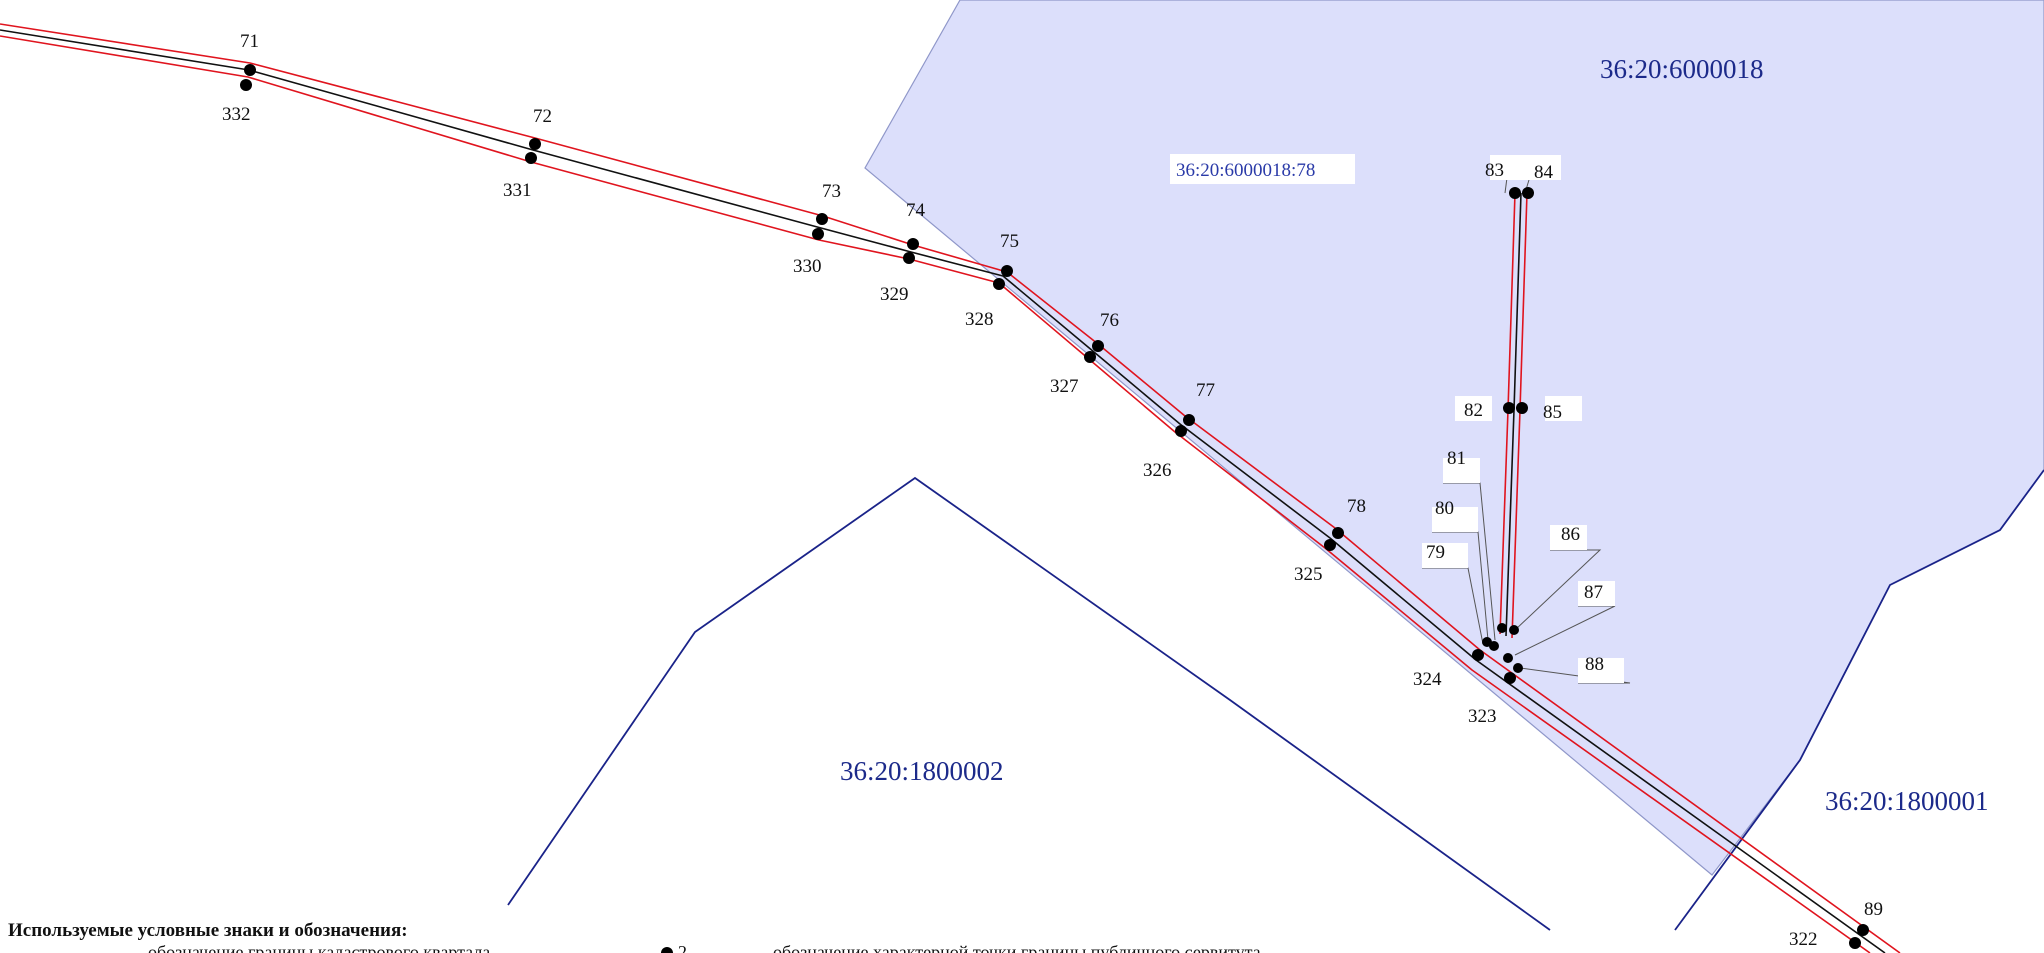 The width and height of the screenshot is (2044, 953). Describe the element at coordinates (1456, 458) in the screenshot. I see `label-81: 81` at that location.